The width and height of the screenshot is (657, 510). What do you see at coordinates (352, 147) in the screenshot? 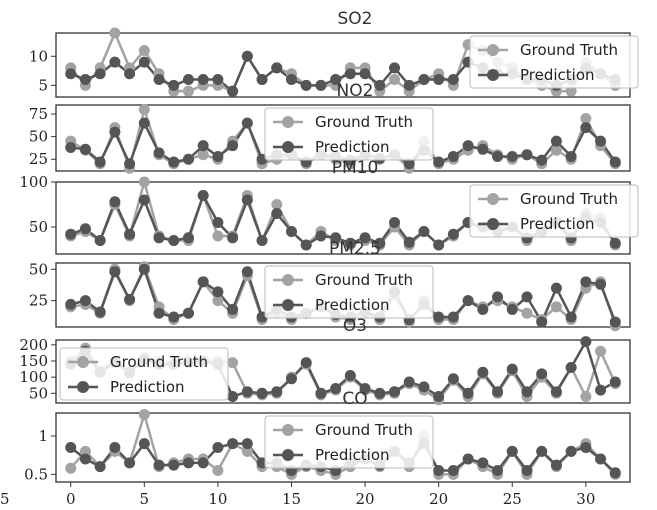
I see `legend-label: Prediction` at bounding box center [352, 147].